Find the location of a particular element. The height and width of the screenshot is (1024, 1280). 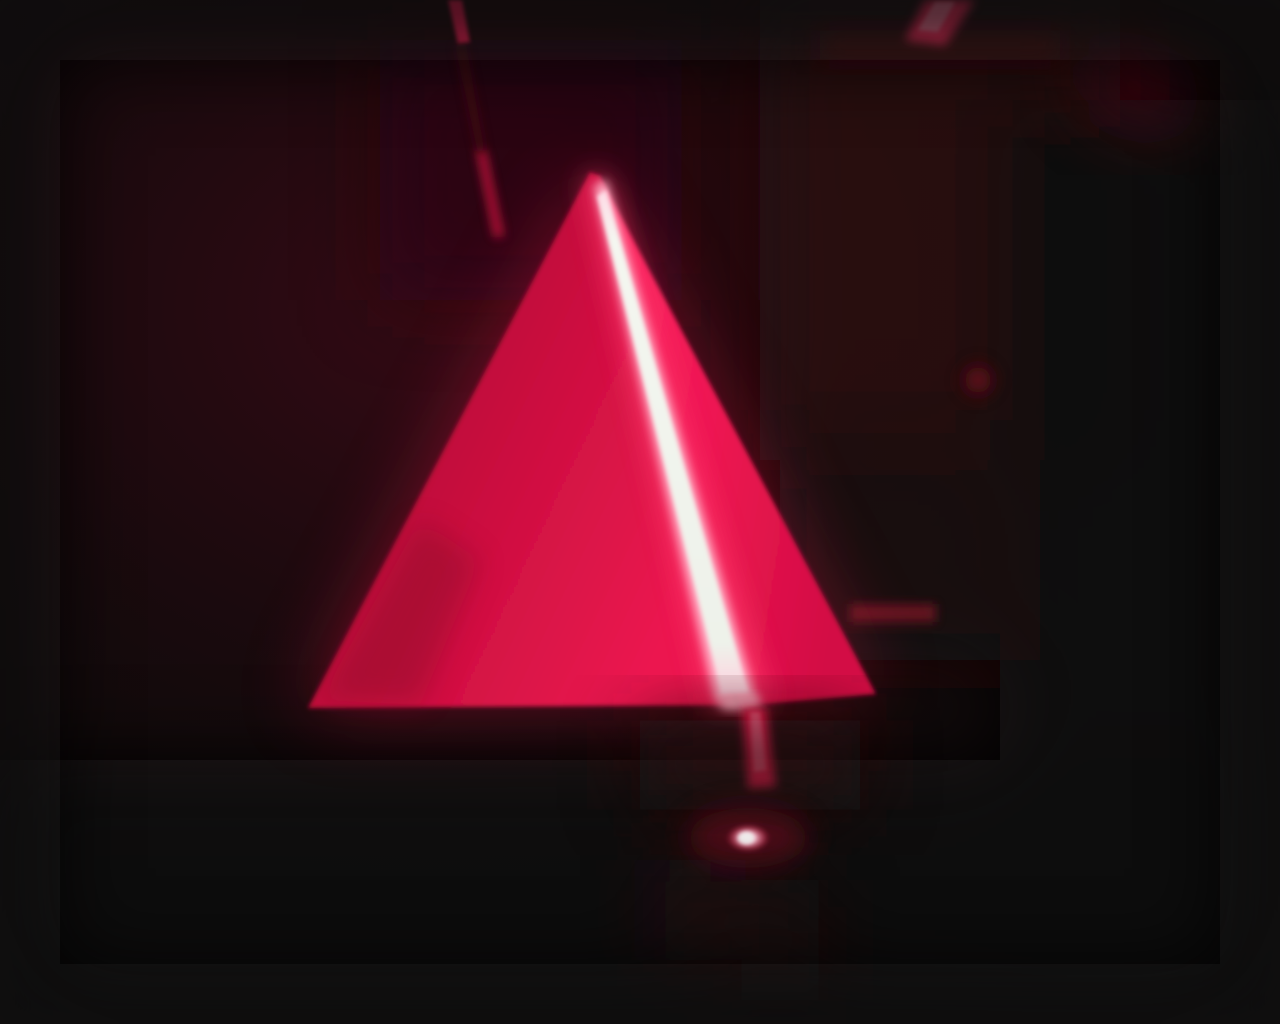

beam-exit-streak is located at coordinates (750, 753).